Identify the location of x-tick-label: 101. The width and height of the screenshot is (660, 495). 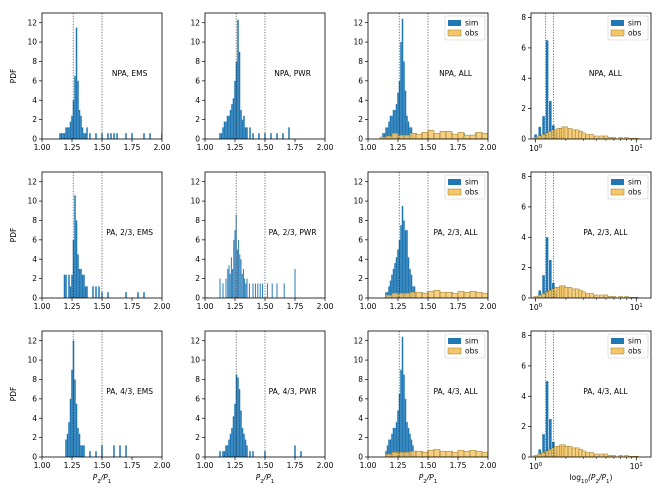
(636, 466).